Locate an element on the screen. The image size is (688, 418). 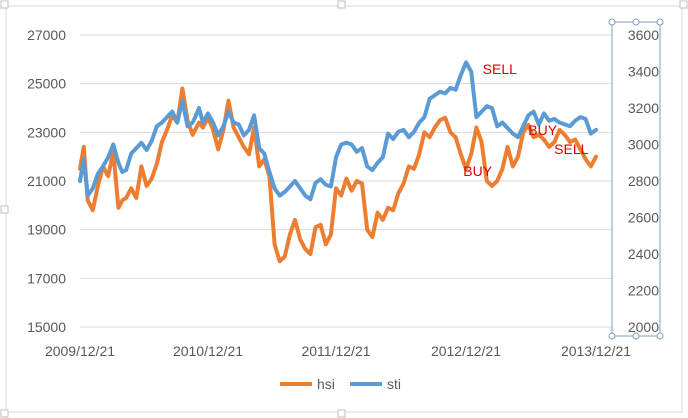
y-left-tick-label: 25000 is located at coordinates (46, 84).